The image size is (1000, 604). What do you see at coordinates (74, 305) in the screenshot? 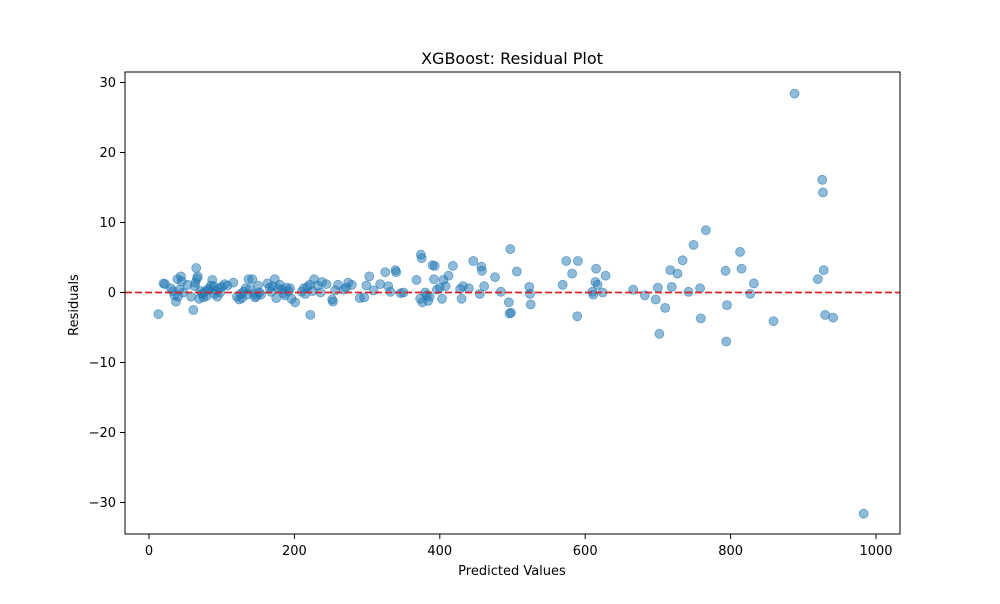
I see `y-axis-label: Residuals` at bounding box center [74, 305].